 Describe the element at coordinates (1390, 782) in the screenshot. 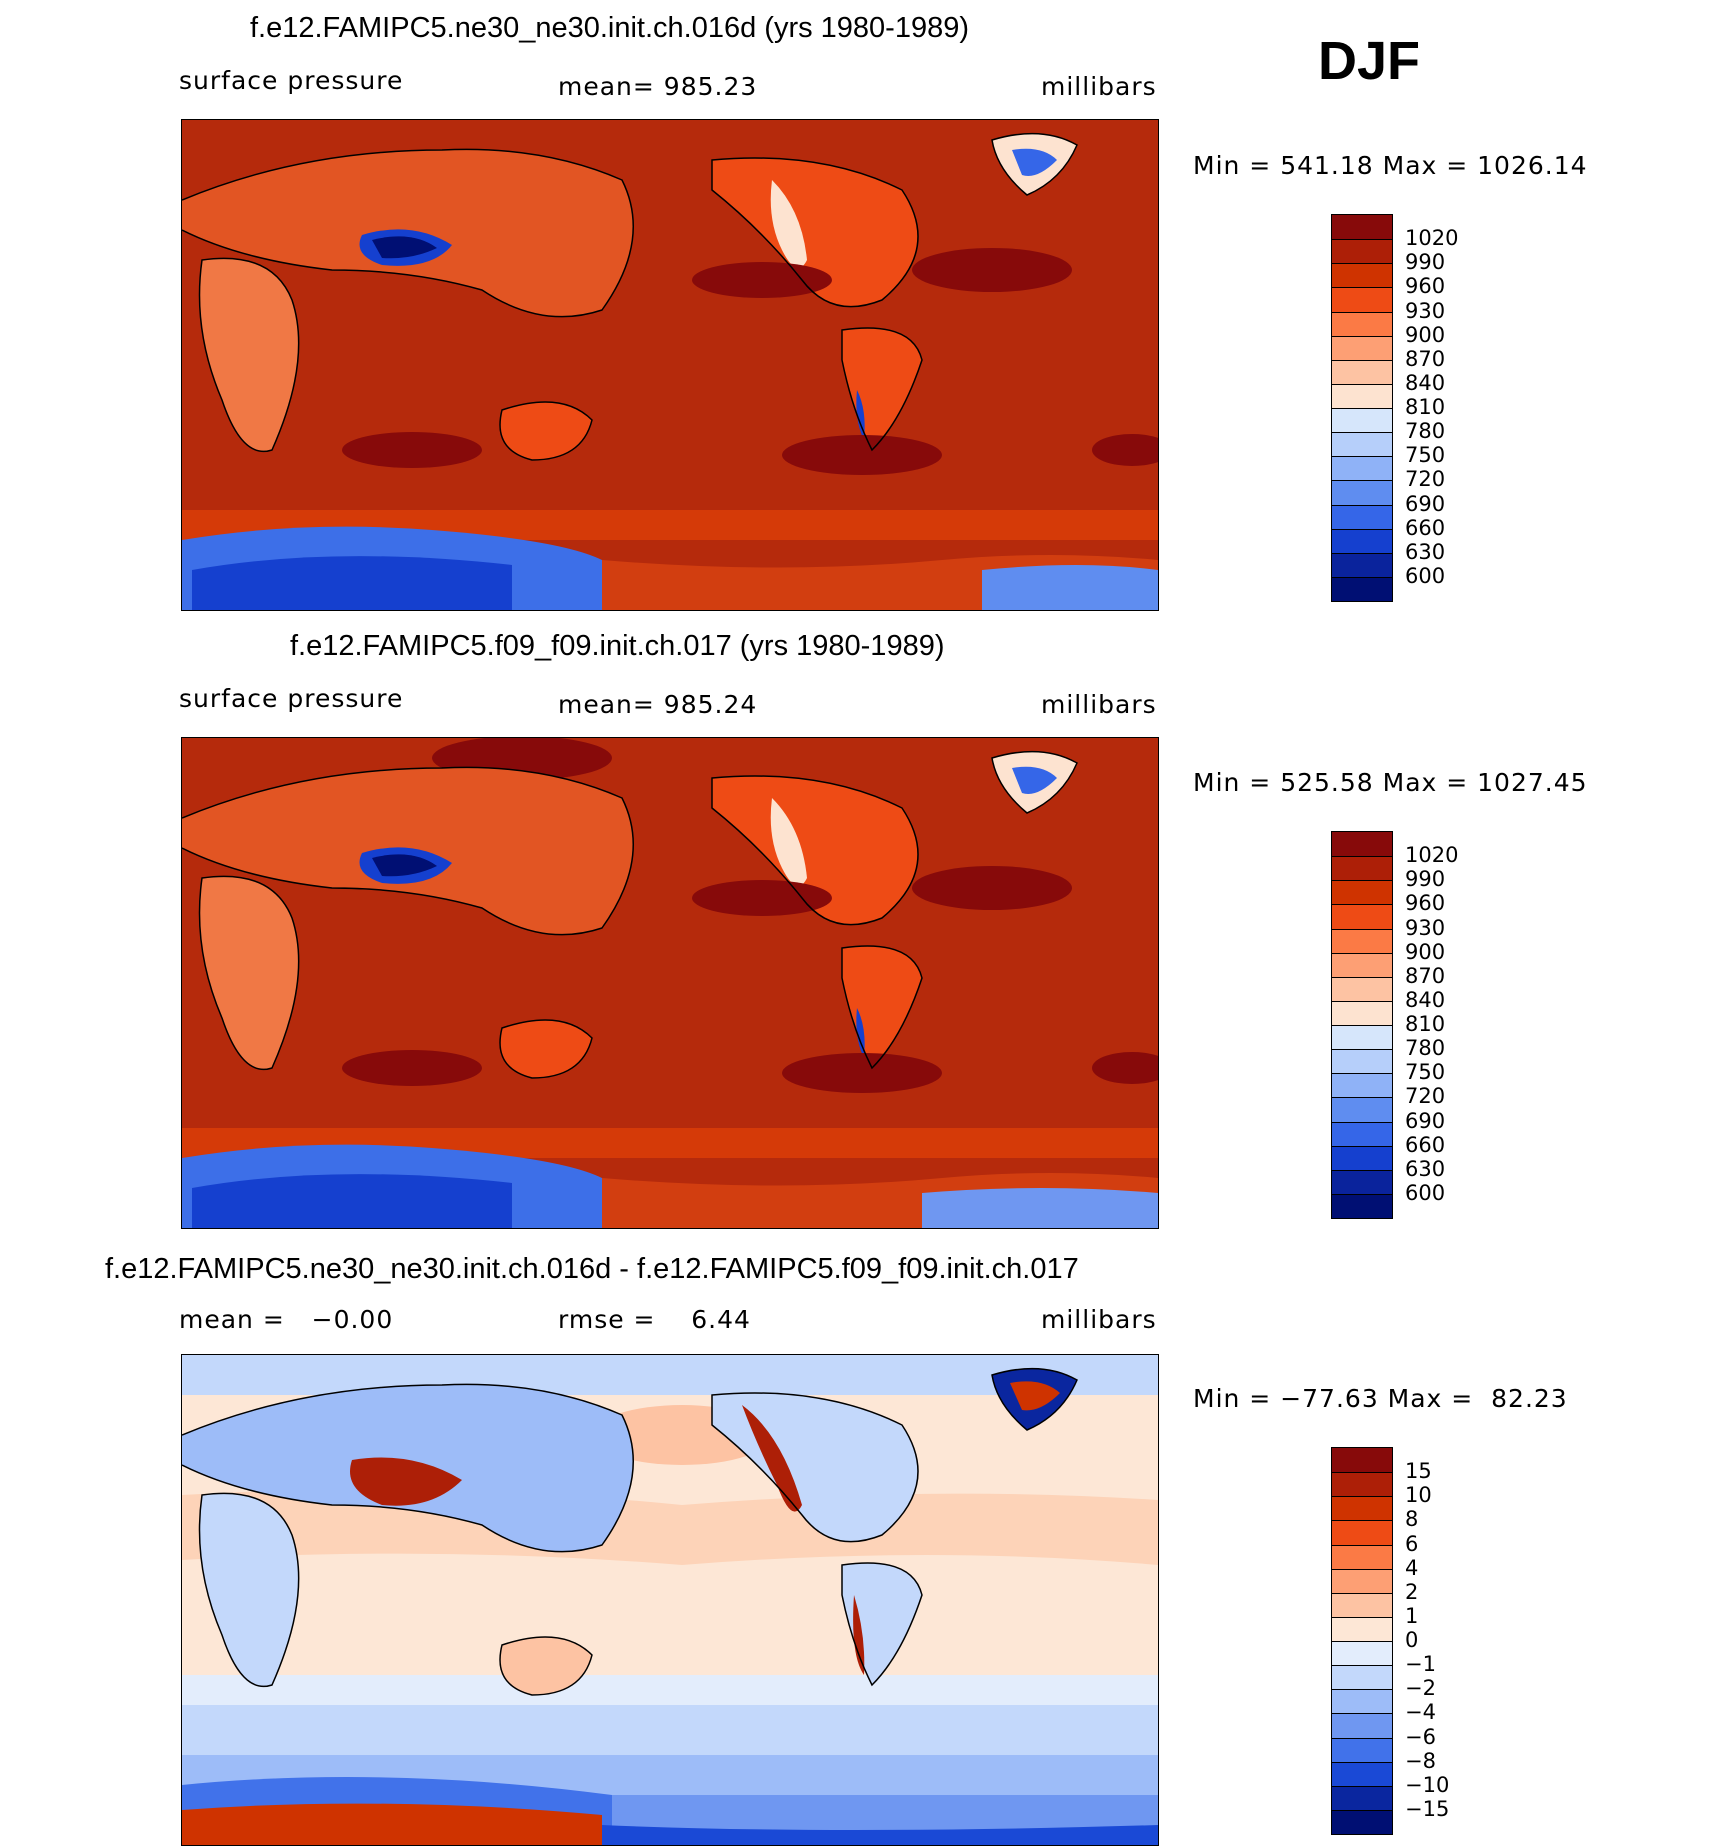

I see `panel-2-minmax: Min = 525.58 Max = 1027.45` at that location.